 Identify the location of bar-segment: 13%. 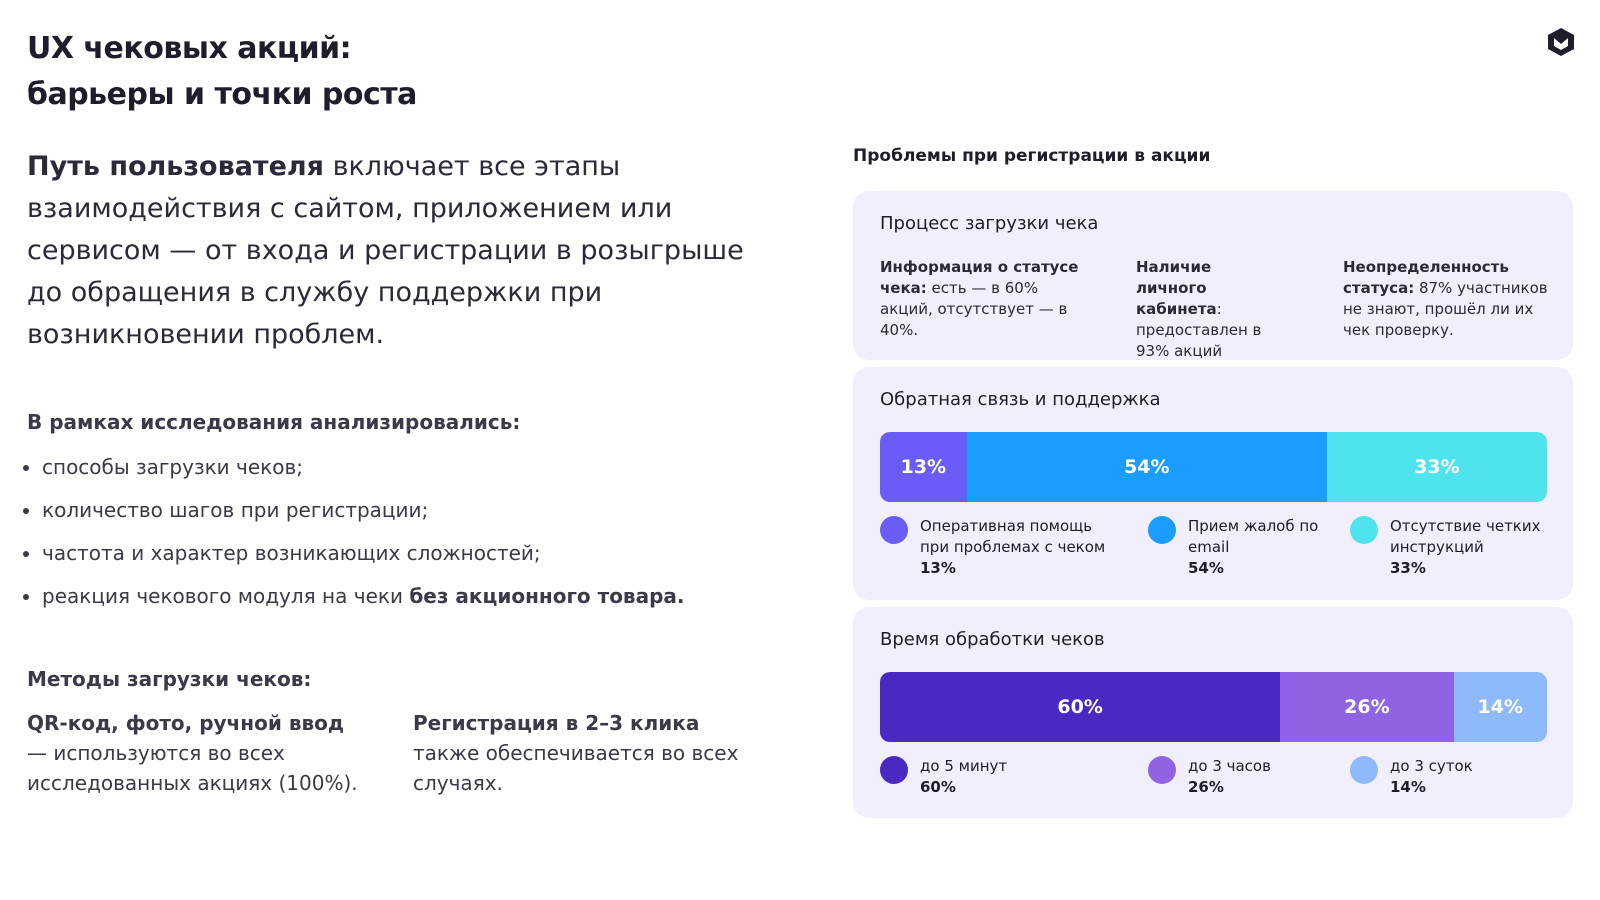
(923, 467).